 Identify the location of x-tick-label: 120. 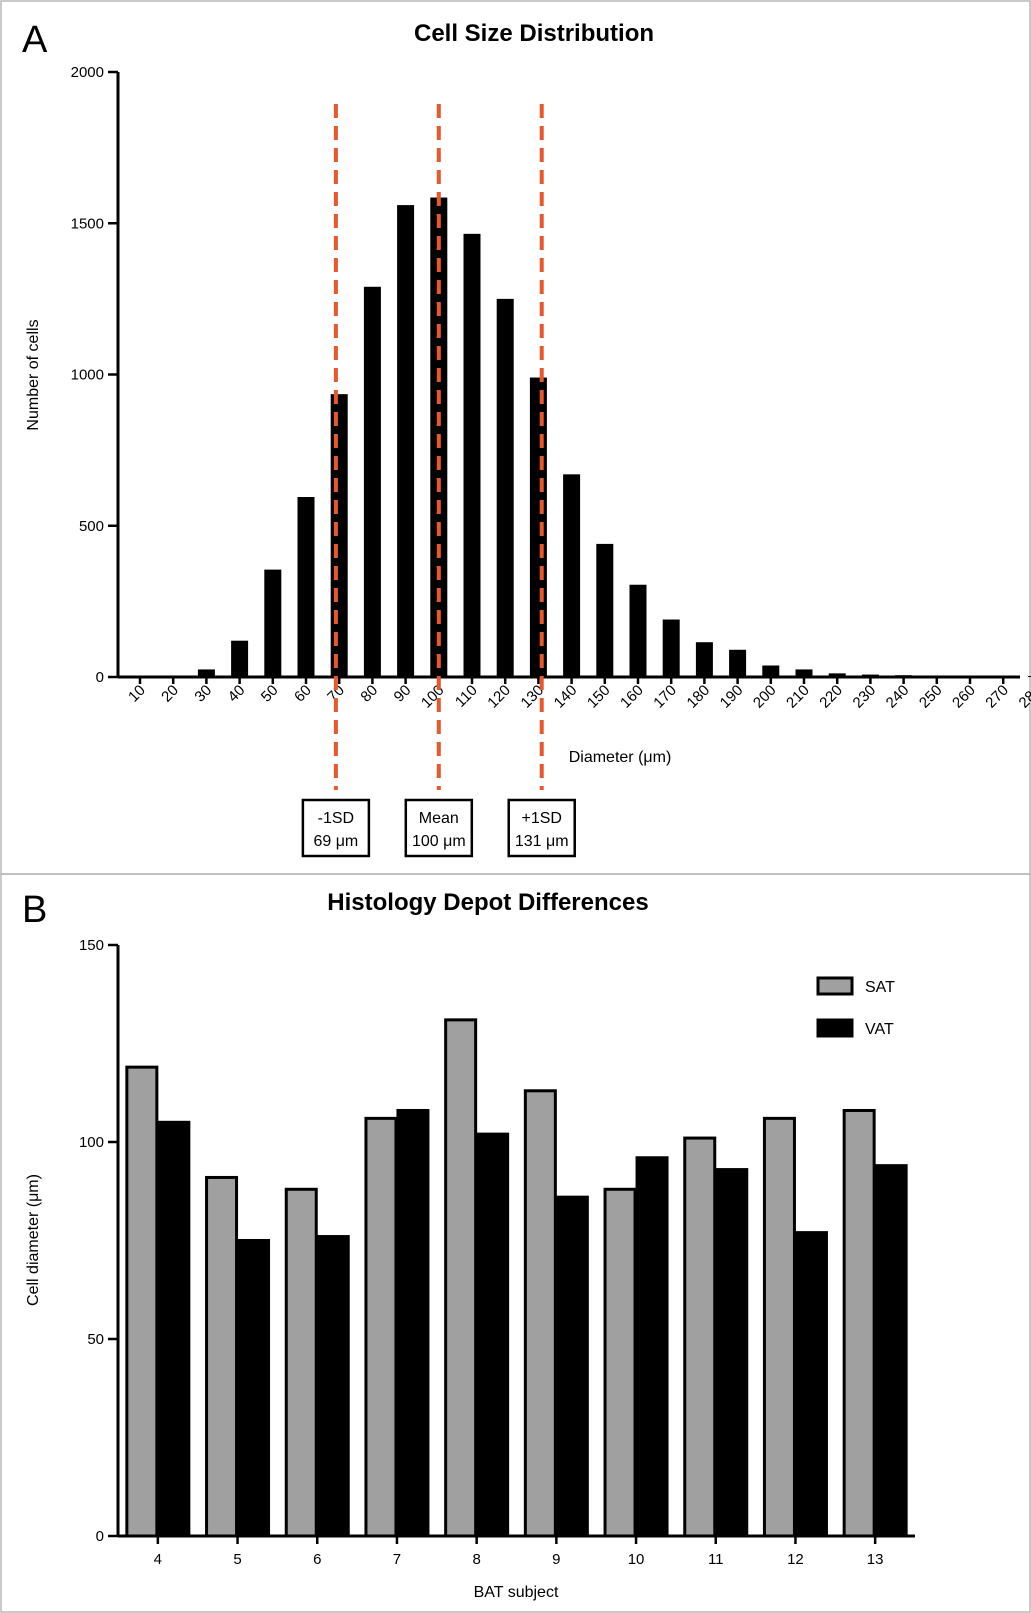
(499, 697).